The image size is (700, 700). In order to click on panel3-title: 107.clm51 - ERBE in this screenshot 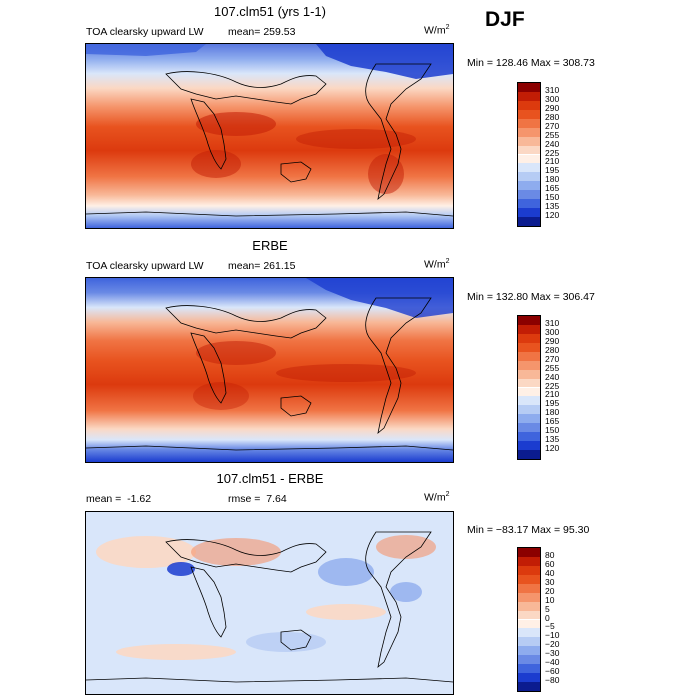, I will do `click(270, 478)`.